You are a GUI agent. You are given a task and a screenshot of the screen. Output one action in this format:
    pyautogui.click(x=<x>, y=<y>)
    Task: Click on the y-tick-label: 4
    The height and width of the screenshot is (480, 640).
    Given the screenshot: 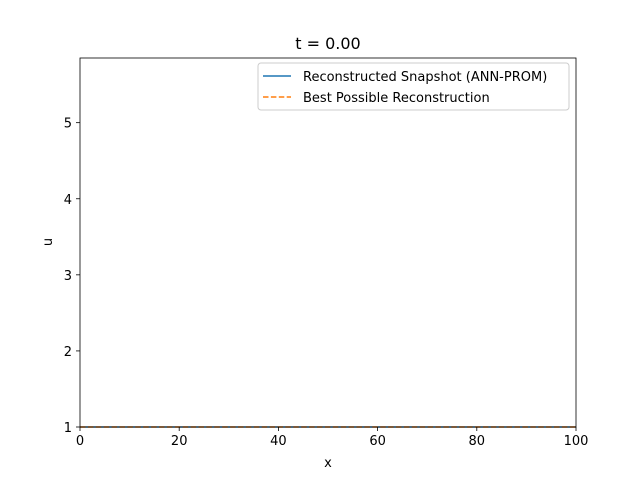 What is the action you would take?
    pyautogui.click(x=68, y=200)
    